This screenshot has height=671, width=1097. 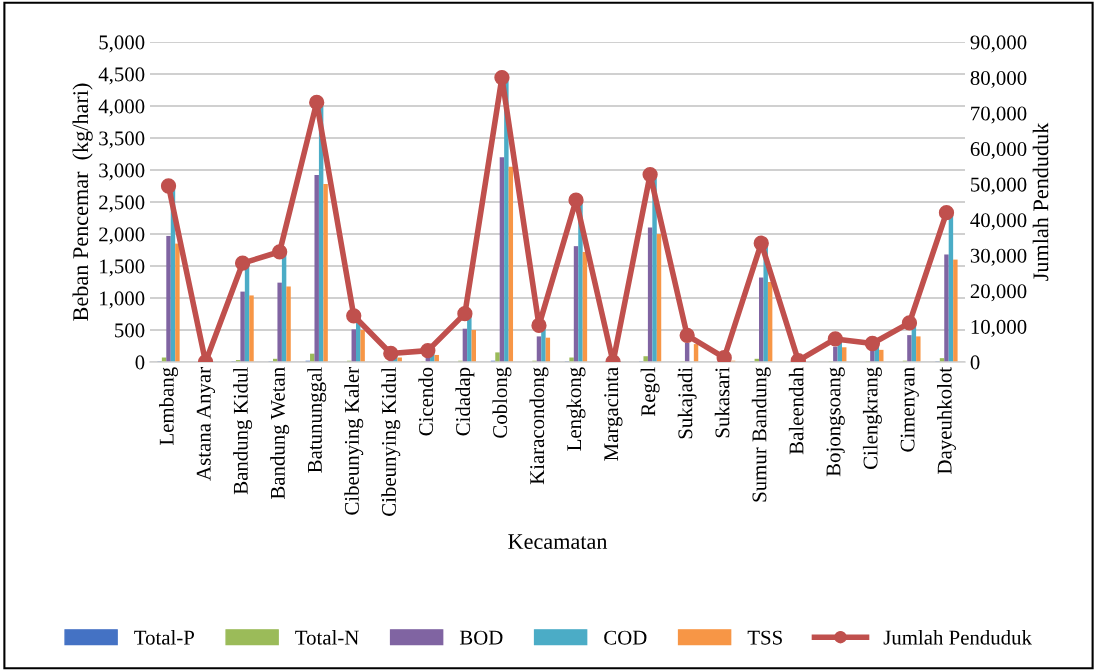 I want to click on y2-axis-title: Jumlah Penduduk, so click(x=1040, y=201).